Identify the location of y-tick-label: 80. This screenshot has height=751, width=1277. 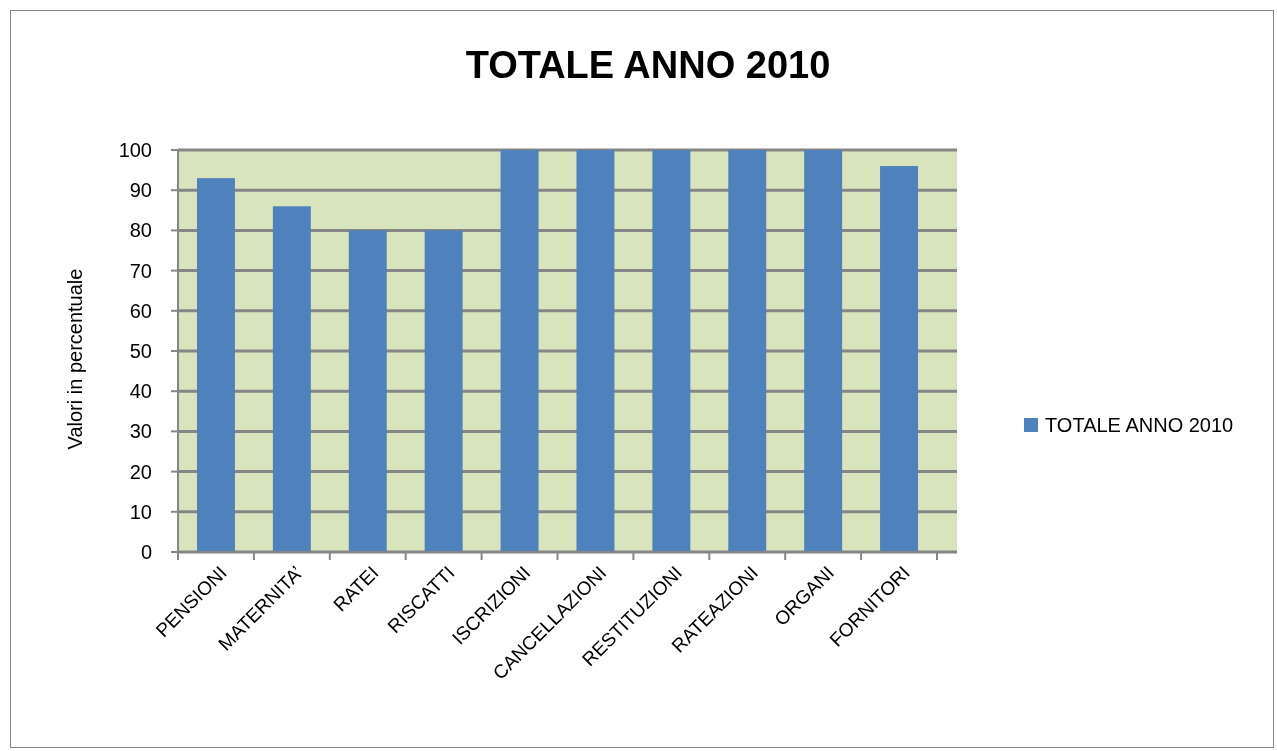
(140, 230).